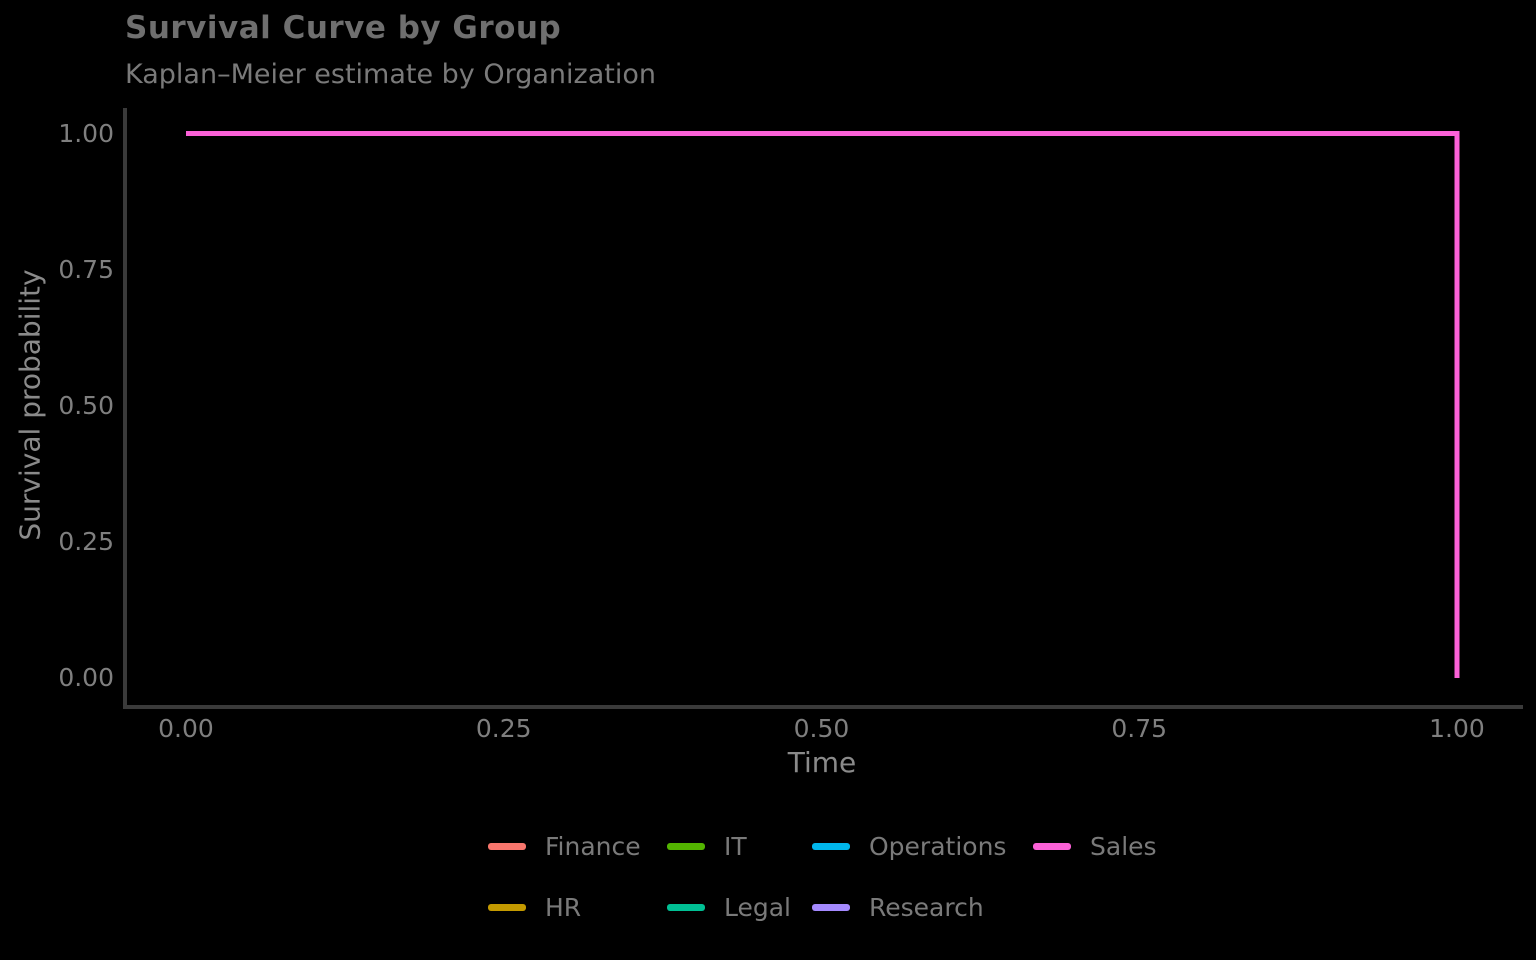 This screenshot has width=1536, height=960. What do you see at coordinates (503, 728) in the screenshot?
I see `x-tick-label: 0.25` at bounding box center [503, 728].